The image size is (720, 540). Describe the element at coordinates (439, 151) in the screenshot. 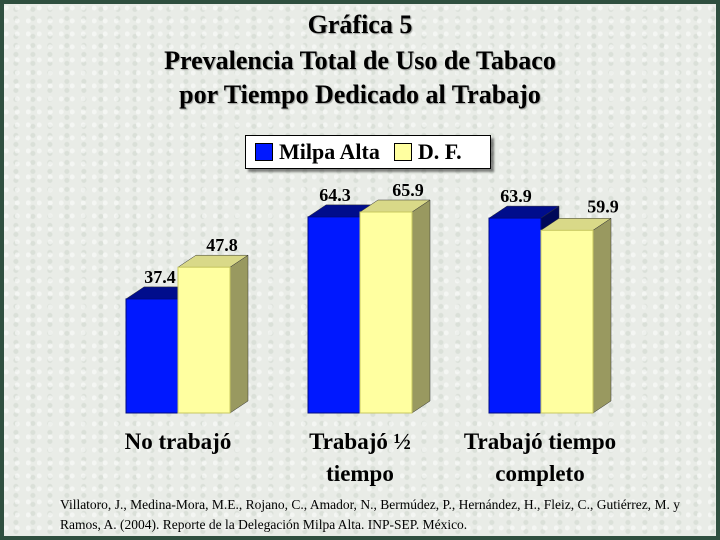

I see `legend-label-df: D. F.` at that location.